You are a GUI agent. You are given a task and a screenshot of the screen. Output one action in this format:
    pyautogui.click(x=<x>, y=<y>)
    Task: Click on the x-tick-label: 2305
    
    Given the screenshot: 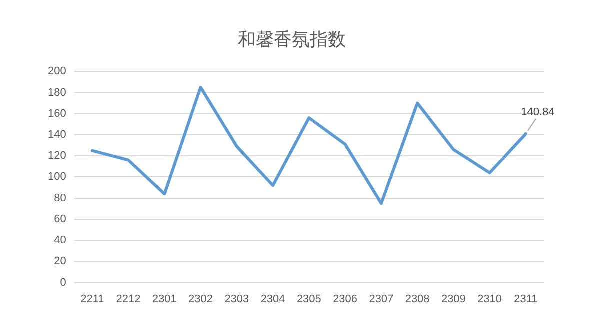 What is the action you would take?
    pyautogui.click(x=309, y=299)
    